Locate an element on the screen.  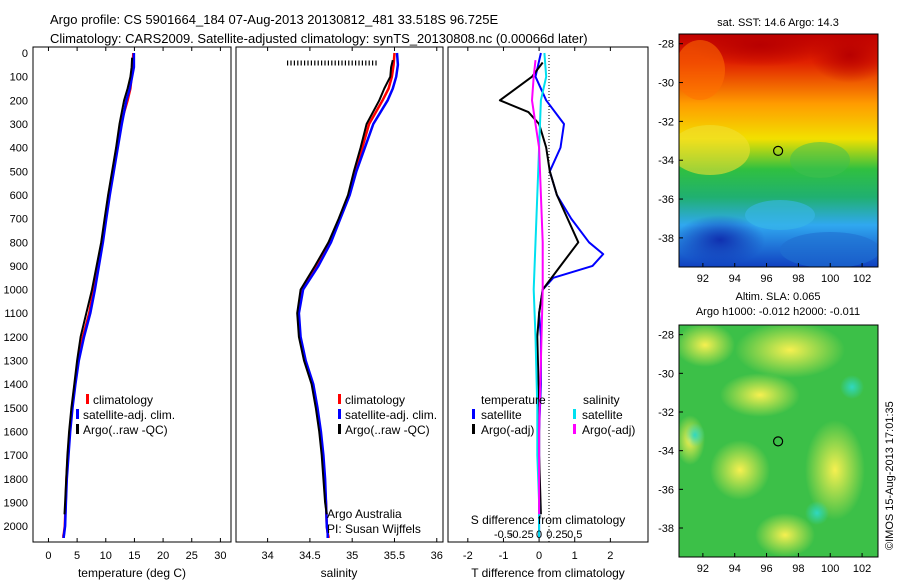
depth-tick-label: 300 is located at coordinates (19, 125).